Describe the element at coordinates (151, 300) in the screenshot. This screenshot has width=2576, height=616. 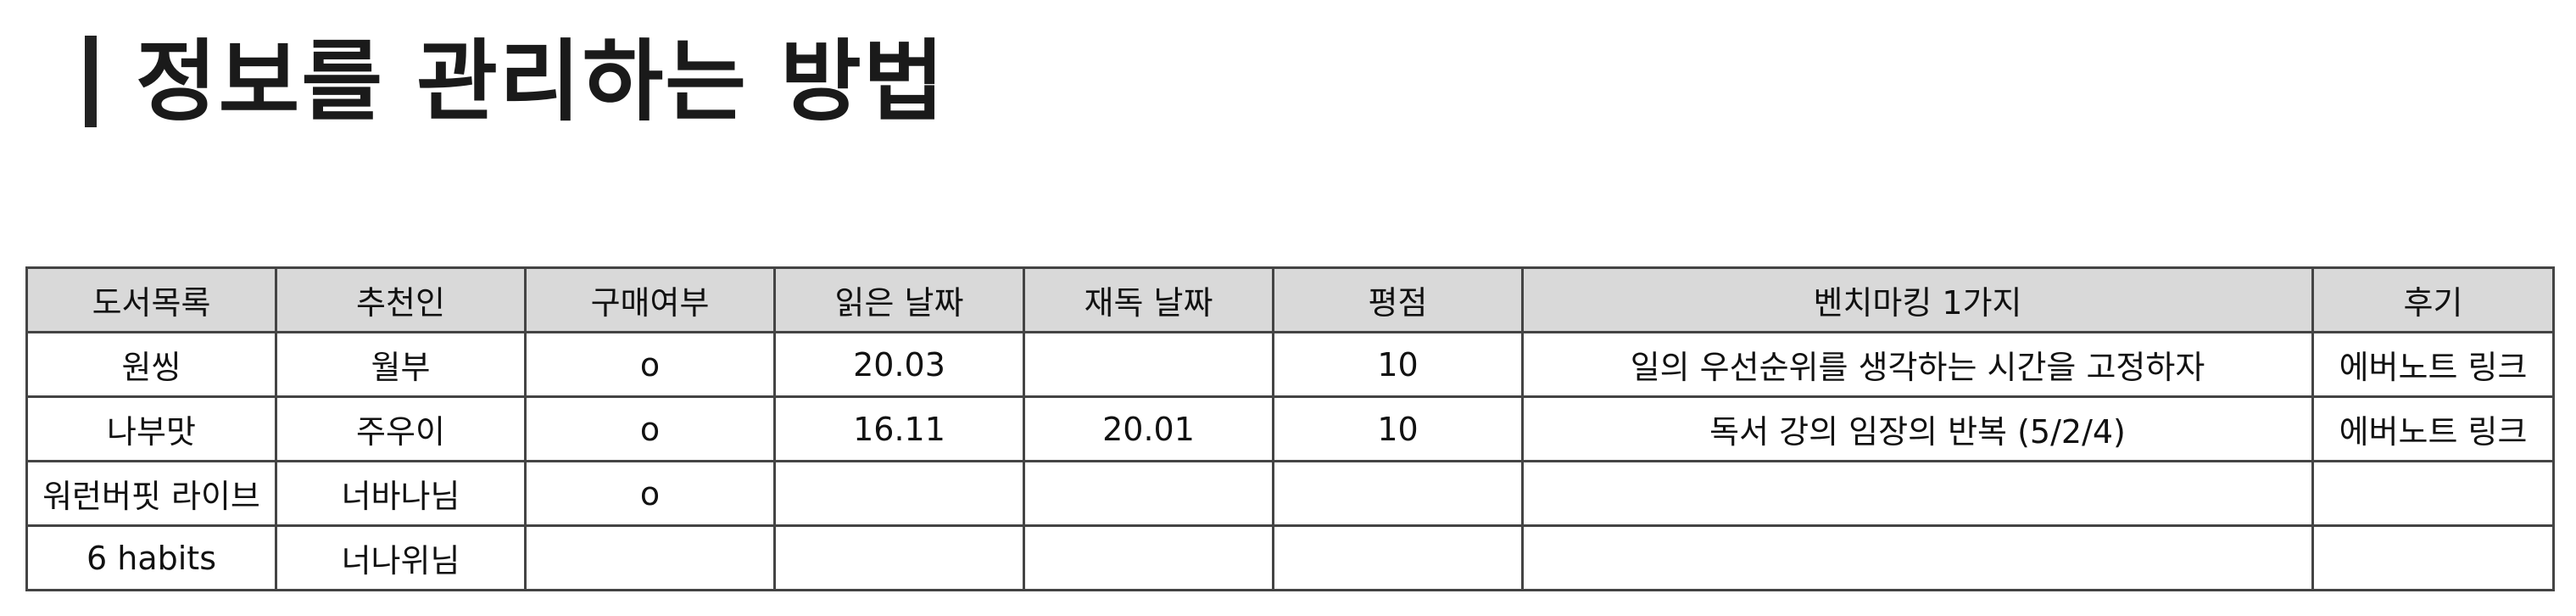
I see `column-header-book-list: 도서목록` at that location.